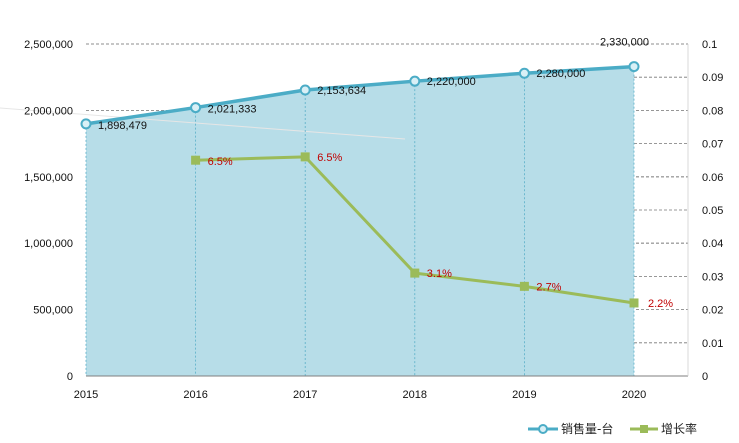 This screenshot has height=443, width=739. What do you see at coordinates (712, 277) in the screenshot?
I see `right-tick-label: 0.03` at bounding box center [712, 277].